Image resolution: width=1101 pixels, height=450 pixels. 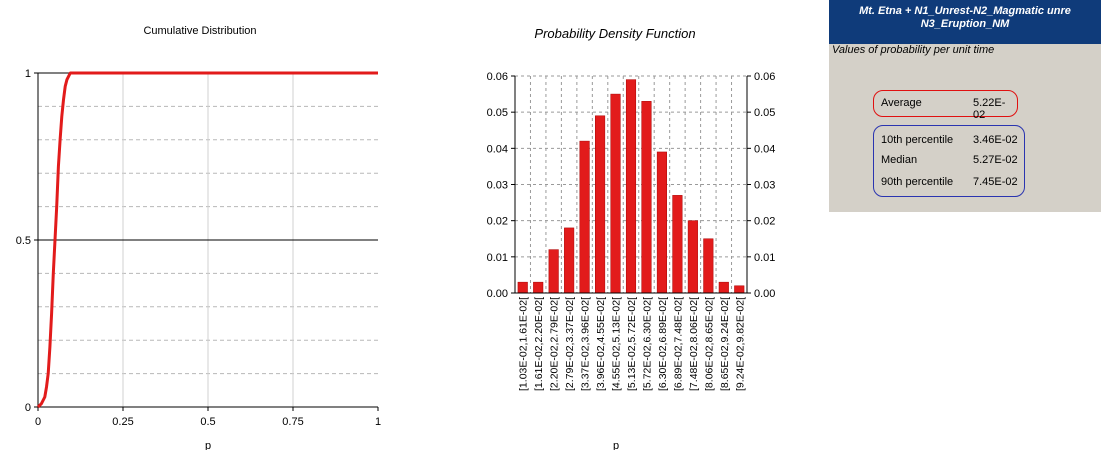 What do you see at coordinates (539, 344) in the screenshot?
I see `pdf-category-label: [1.61E-02,2.20E-02[` at bounding box center [539, 344].